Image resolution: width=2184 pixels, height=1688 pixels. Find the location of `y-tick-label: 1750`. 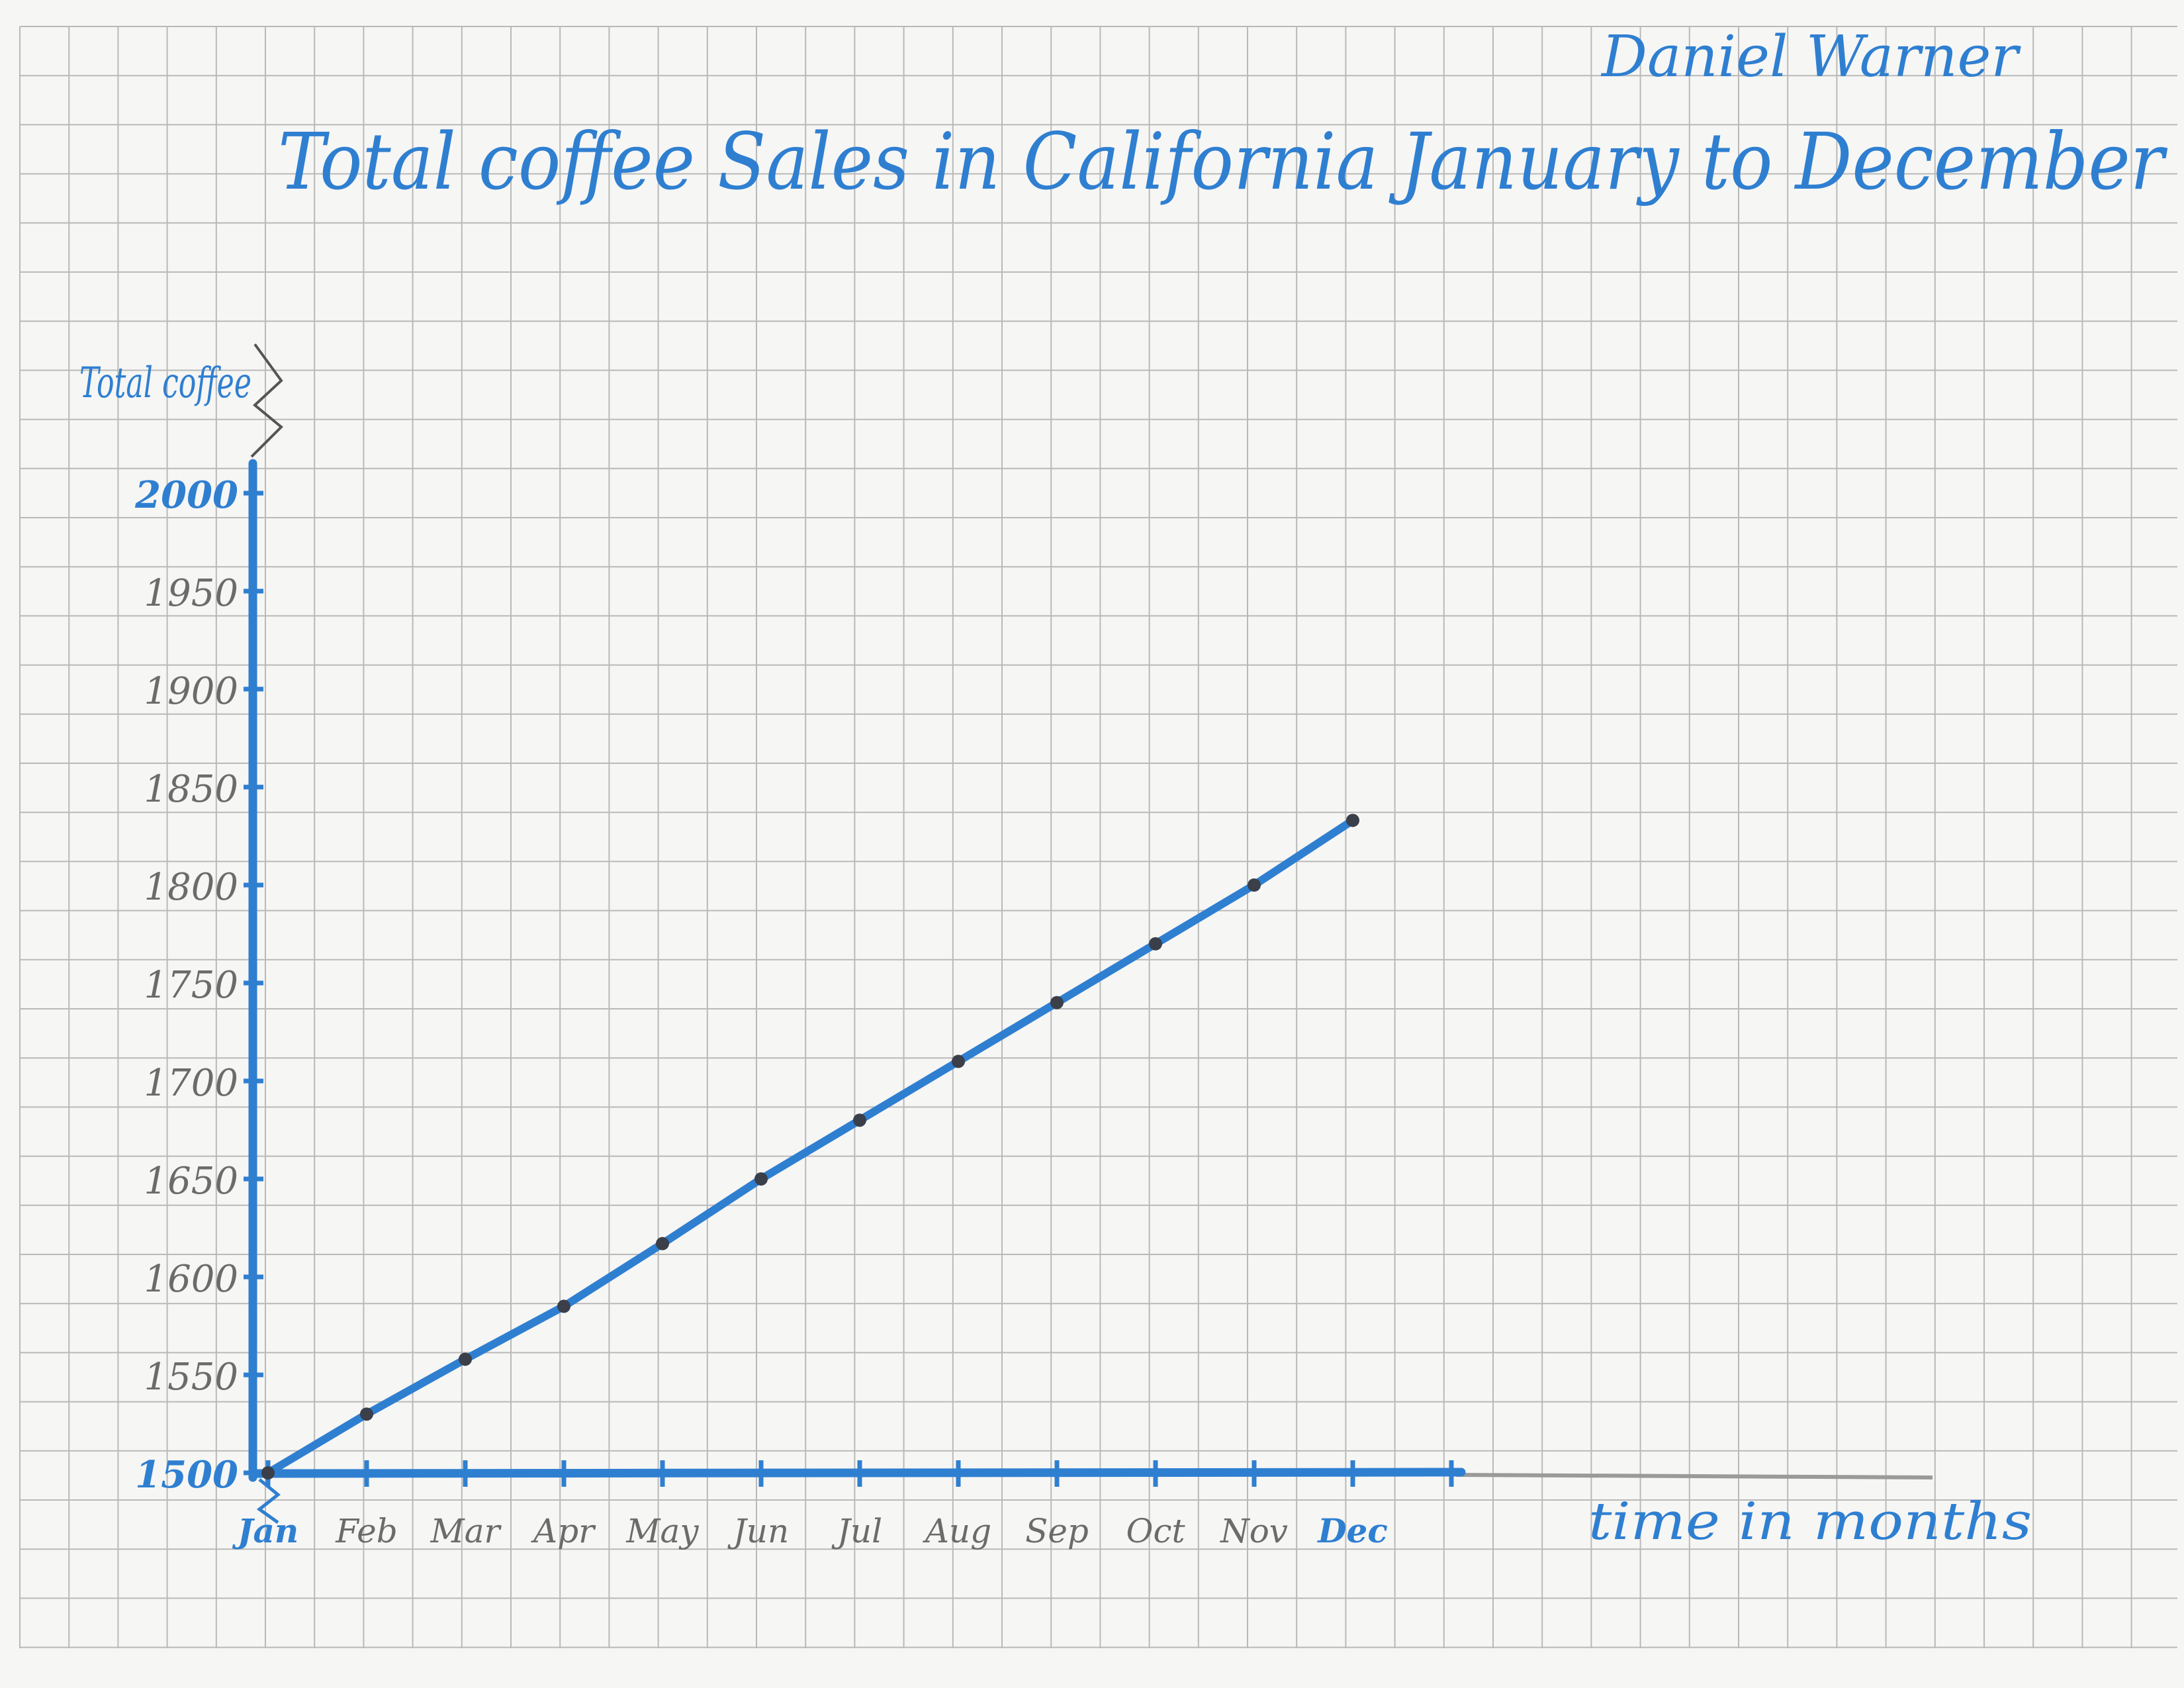

y-tick-label: 1750 is located at coordinates (191, 985).